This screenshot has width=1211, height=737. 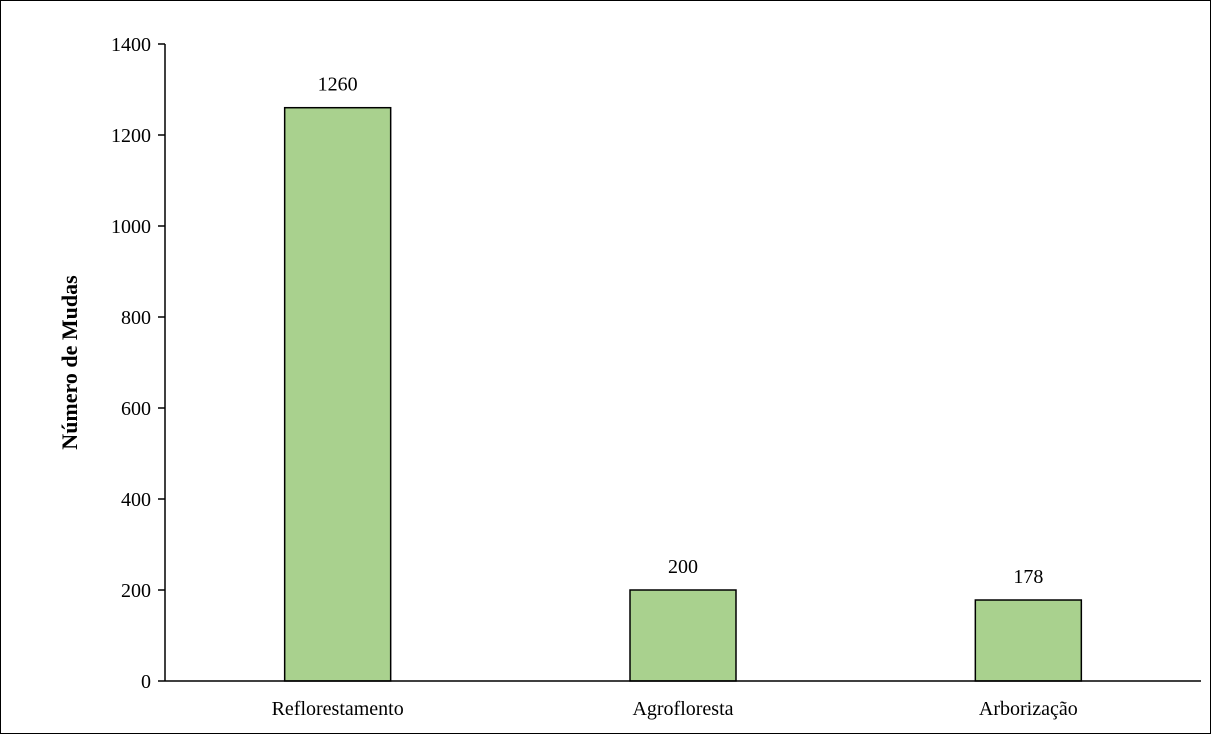 I want to click on y-tick-label: 200, so click(x=136, y=591).